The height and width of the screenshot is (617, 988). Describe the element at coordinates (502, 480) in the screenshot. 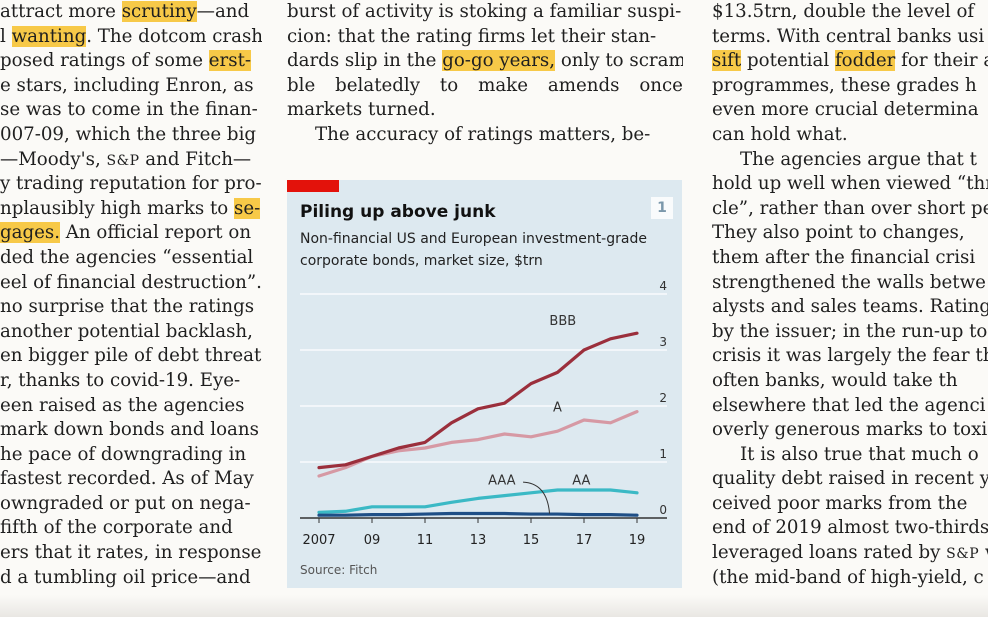

I see `series-label: AAA` at that location.